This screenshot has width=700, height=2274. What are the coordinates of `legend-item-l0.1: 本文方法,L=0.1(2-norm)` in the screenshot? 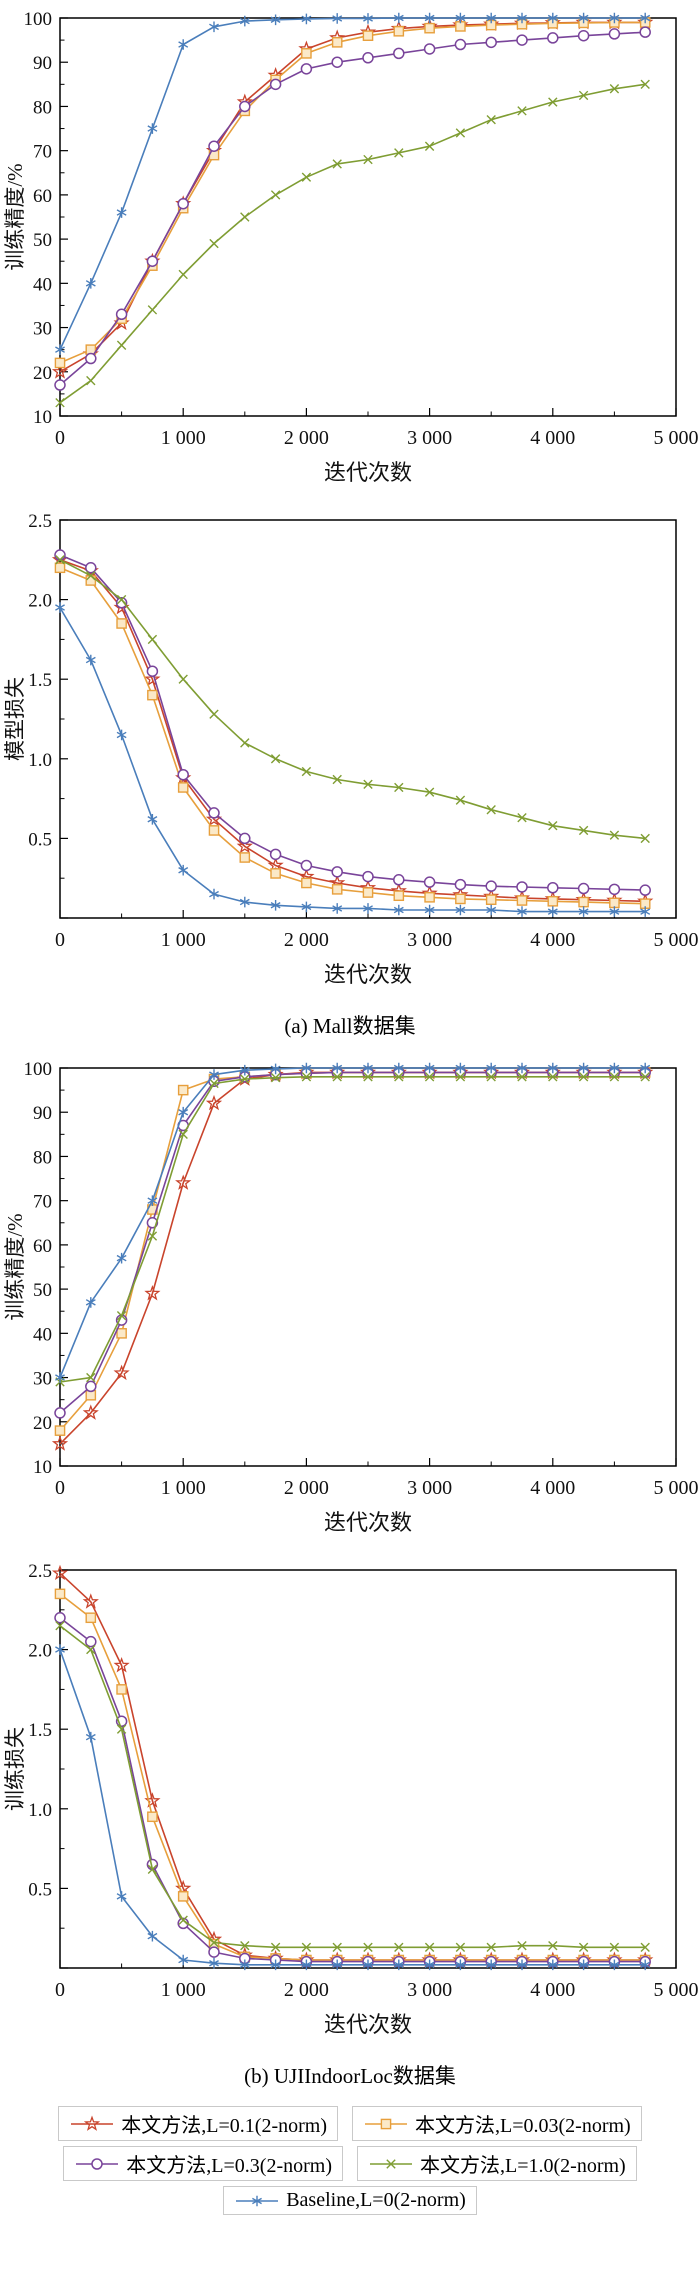 It's located at (198, 2123).